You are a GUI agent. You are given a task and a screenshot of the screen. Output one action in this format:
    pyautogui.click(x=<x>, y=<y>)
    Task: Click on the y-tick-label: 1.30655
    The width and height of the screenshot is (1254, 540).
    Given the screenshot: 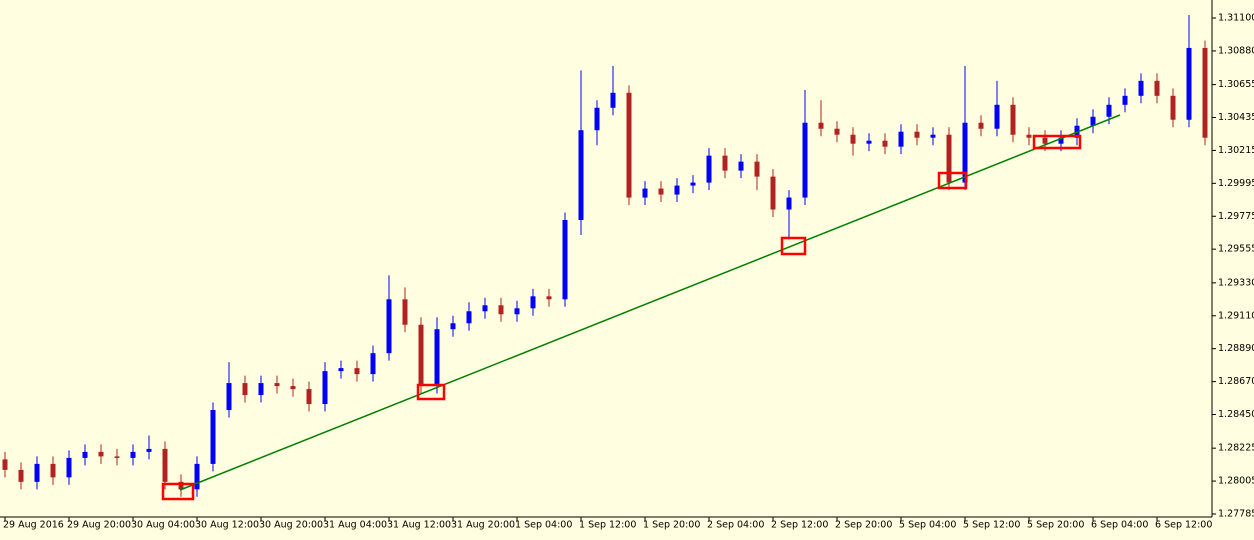 What is the action you would take?
    pyautogui.click(x=1236, y=84)
    